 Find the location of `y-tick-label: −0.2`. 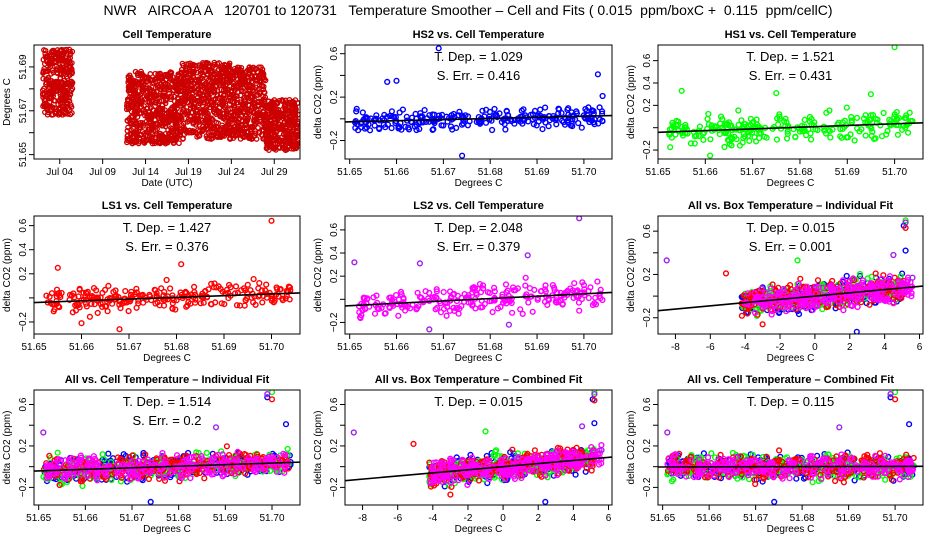

y-tick-label: −0.2 is located at coordinates (23, 322).